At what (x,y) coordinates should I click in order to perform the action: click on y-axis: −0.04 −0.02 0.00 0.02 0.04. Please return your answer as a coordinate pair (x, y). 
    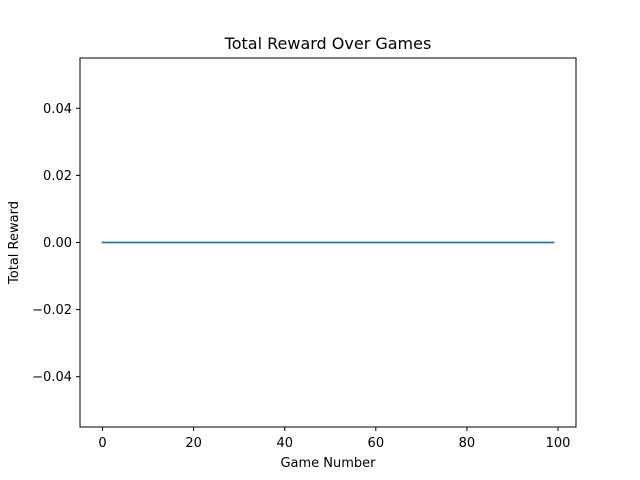
    Looking at the image, I should click on (56, 243).